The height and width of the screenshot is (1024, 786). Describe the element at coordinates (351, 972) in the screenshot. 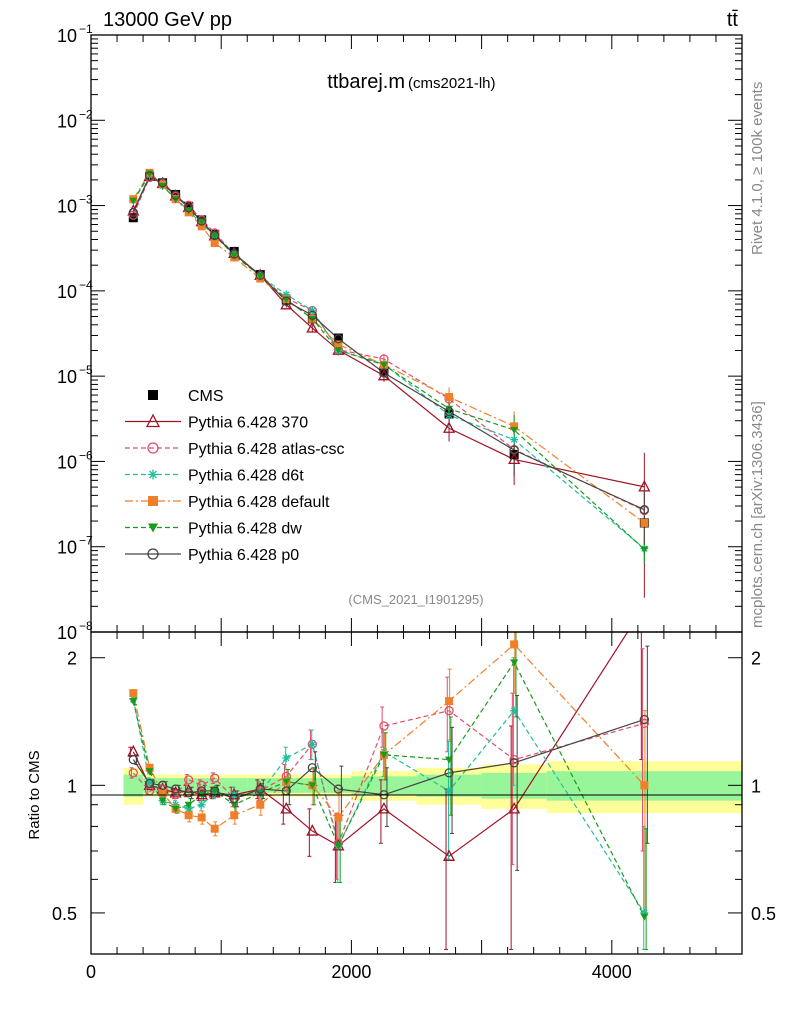

I see `x-tick-label: 2000` at that location.